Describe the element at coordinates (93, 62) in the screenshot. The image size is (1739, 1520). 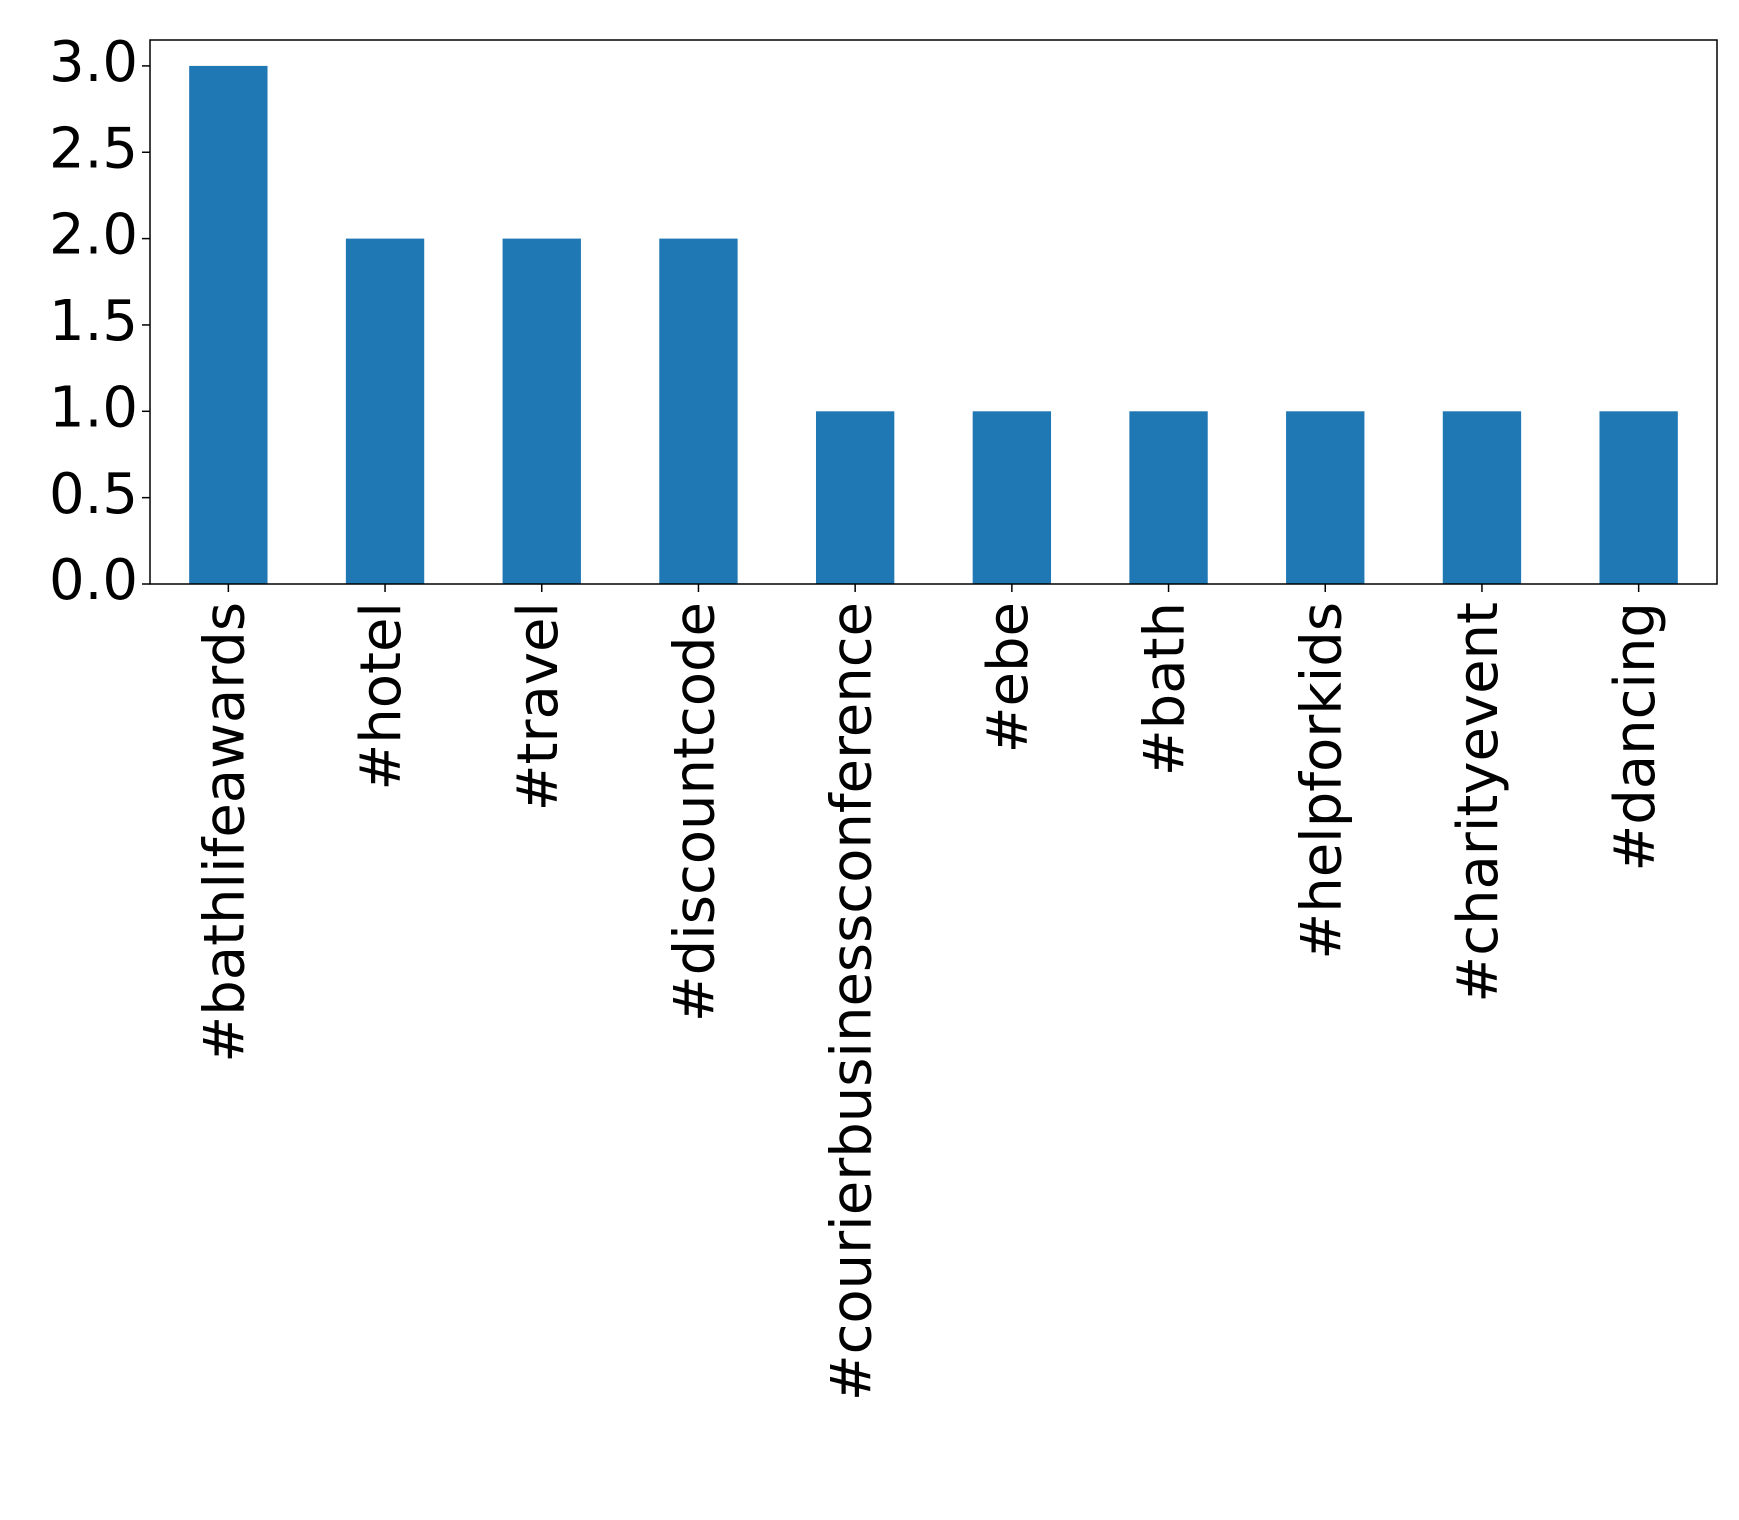
I see `y-tick-label: 3.0` at that location.